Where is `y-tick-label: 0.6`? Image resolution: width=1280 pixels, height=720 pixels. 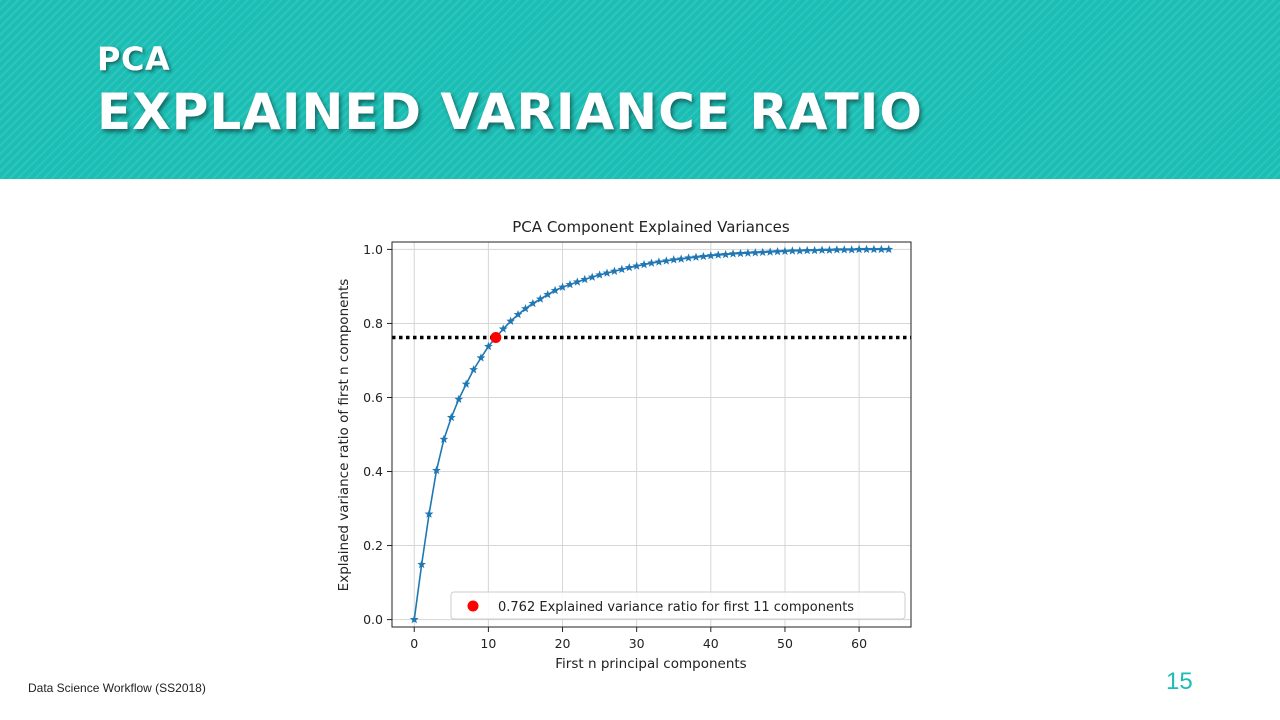 y-tick-label: 0.6 is located at coordinates (373, 397).